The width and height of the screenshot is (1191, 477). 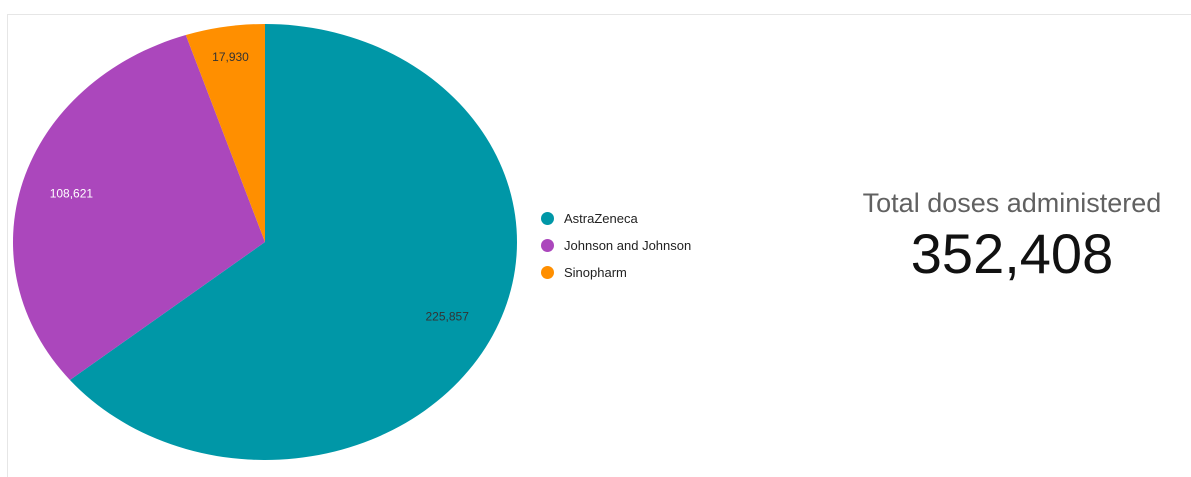 I want to click on legend-label: Johnson and Johnson, so click(x=628, y=245).